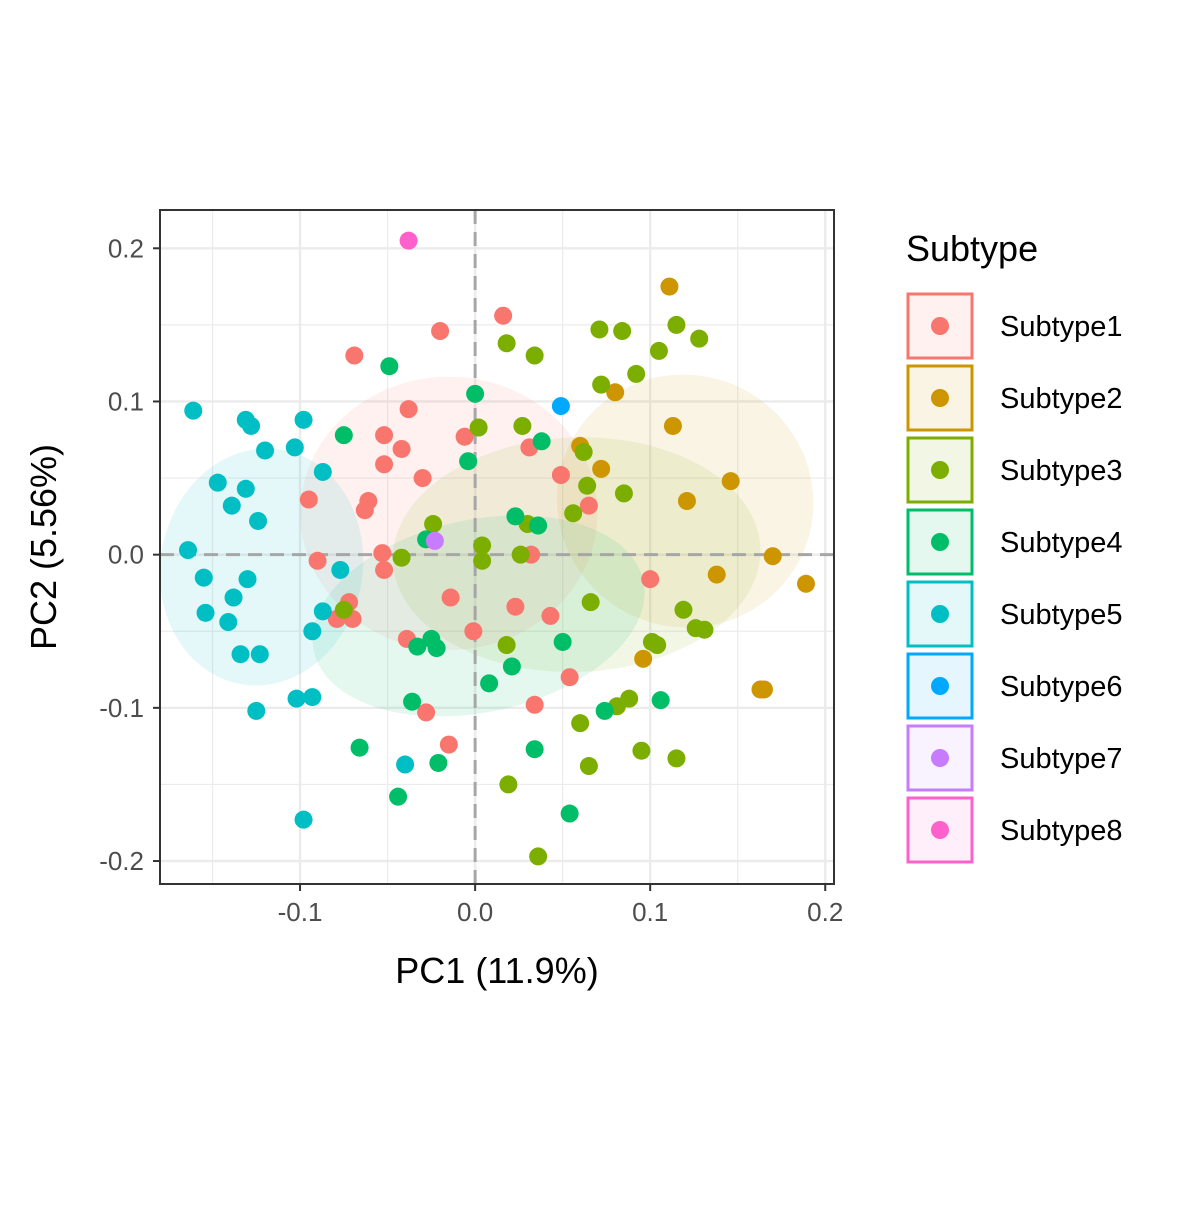 The height and width of the screenshot is (1205, 1200). I want to click on y-tick-label: -0.2, so click(121, 861).